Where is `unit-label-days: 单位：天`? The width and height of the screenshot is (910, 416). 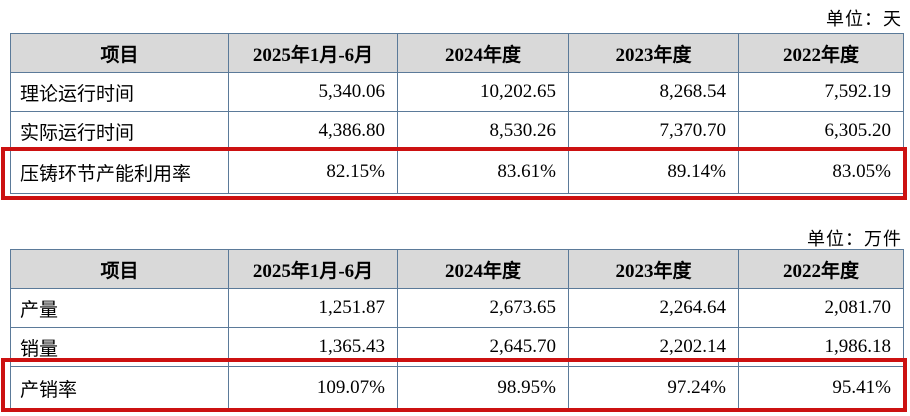
unit-label-days: 单位：天 is located at coordinates (864, 19).